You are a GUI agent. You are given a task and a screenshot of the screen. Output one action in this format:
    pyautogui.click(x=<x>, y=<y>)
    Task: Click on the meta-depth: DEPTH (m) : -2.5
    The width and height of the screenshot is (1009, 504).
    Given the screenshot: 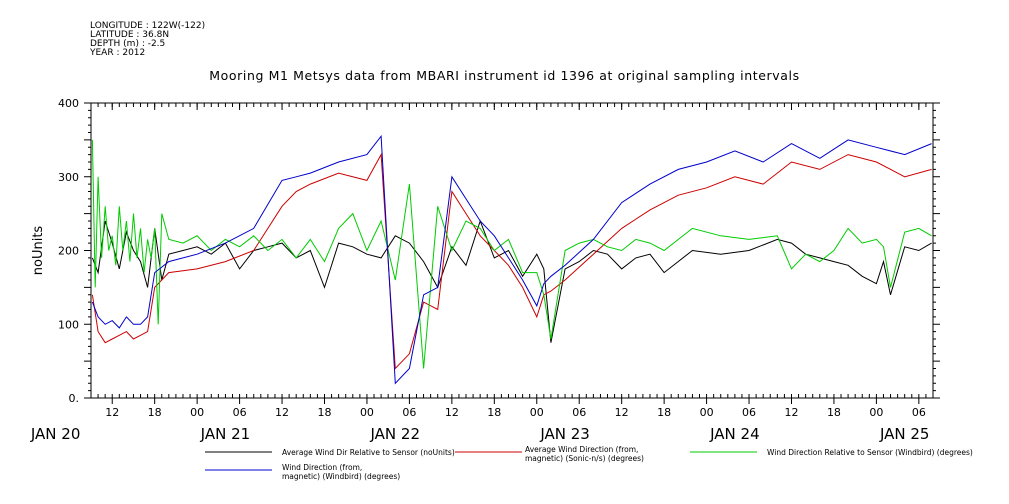 What is the action you would take?
    pyautogui.click(x=128, y=44)
    